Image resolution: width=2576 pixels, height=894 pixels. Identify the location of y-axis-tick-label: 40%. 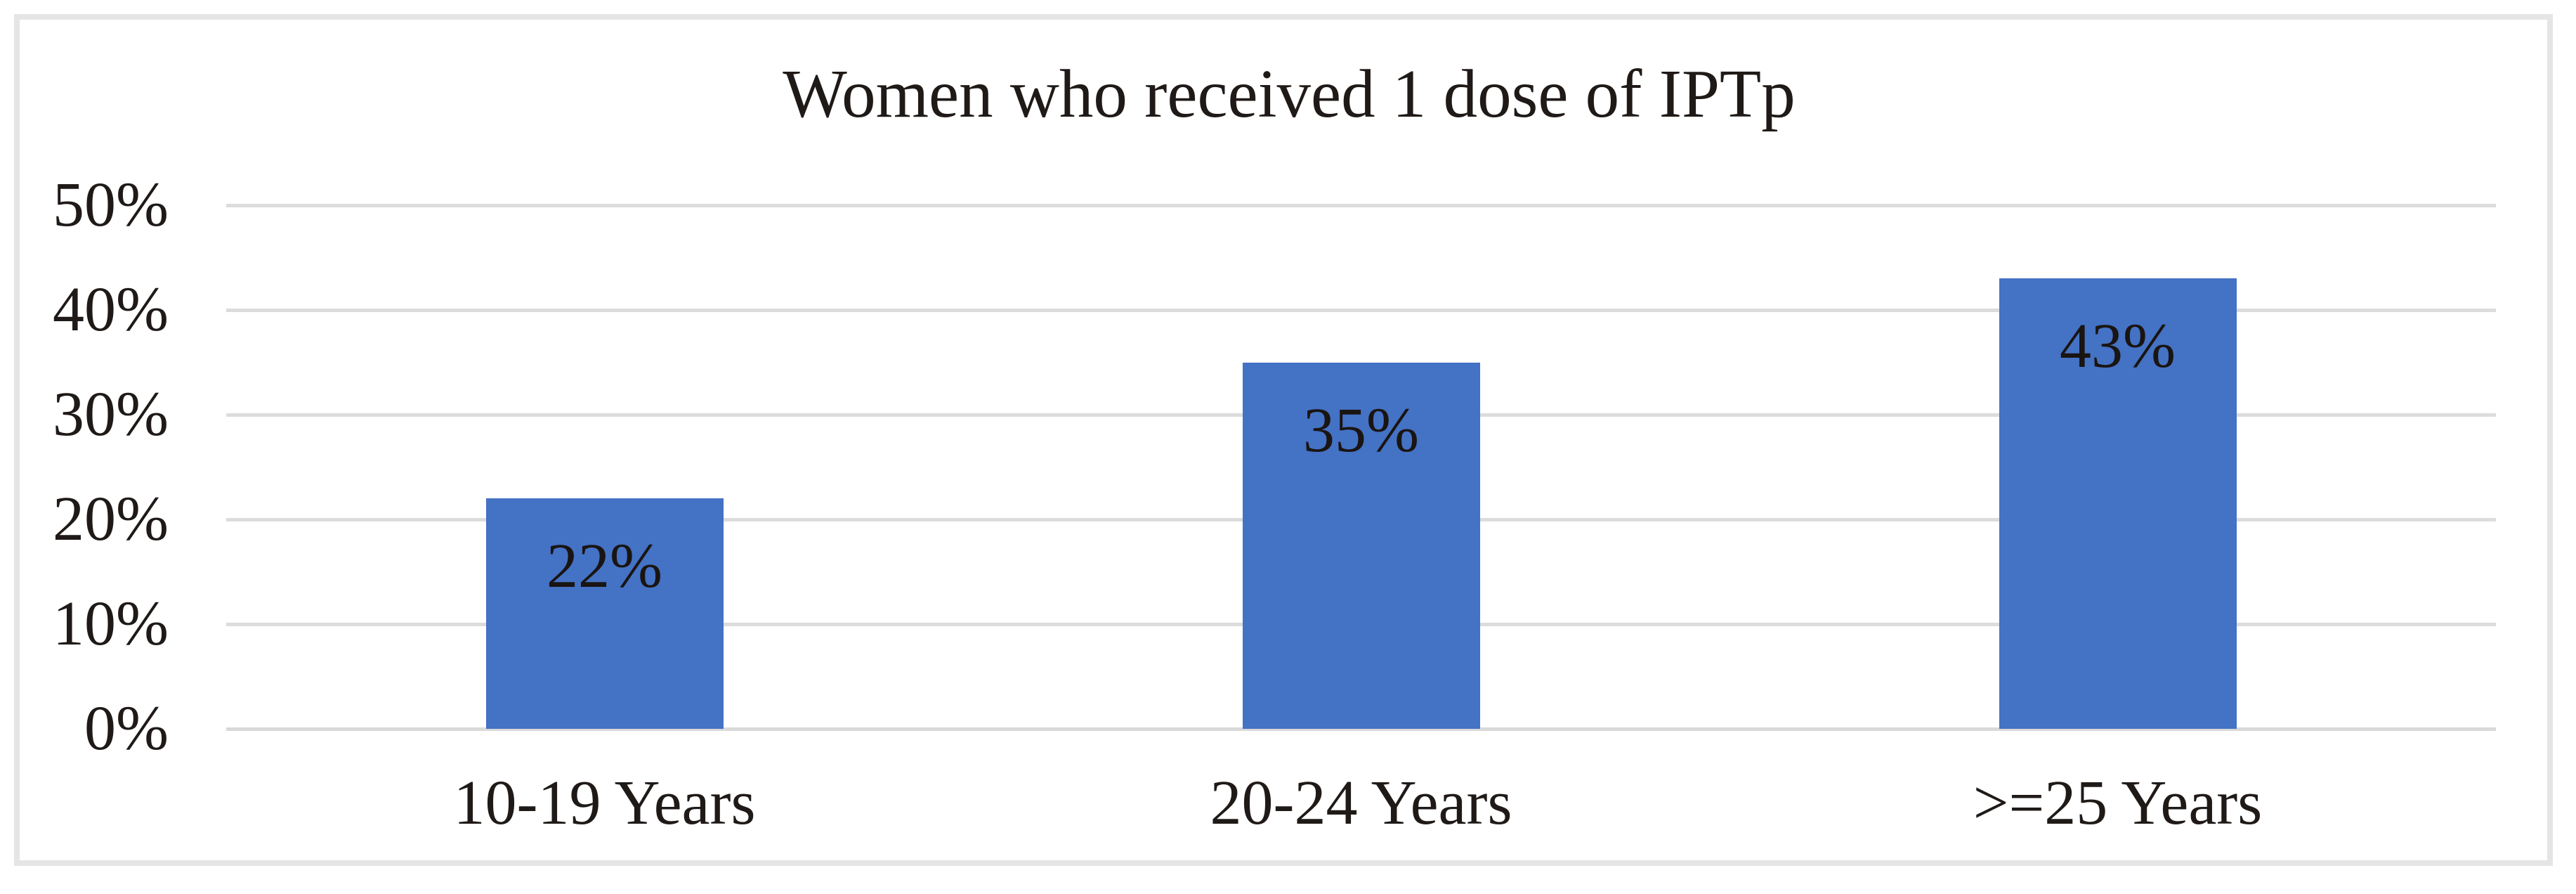
(111, 309).